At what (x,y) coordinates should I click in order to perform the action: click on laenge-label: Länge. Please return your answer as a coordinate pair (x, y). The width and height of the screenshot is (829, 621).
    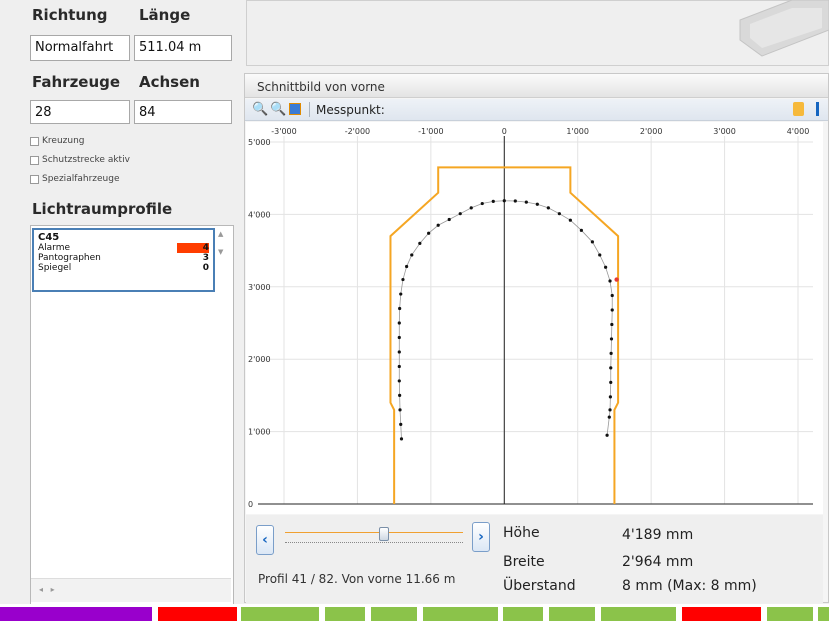
    Looking at the image, I should click on (165, 15).